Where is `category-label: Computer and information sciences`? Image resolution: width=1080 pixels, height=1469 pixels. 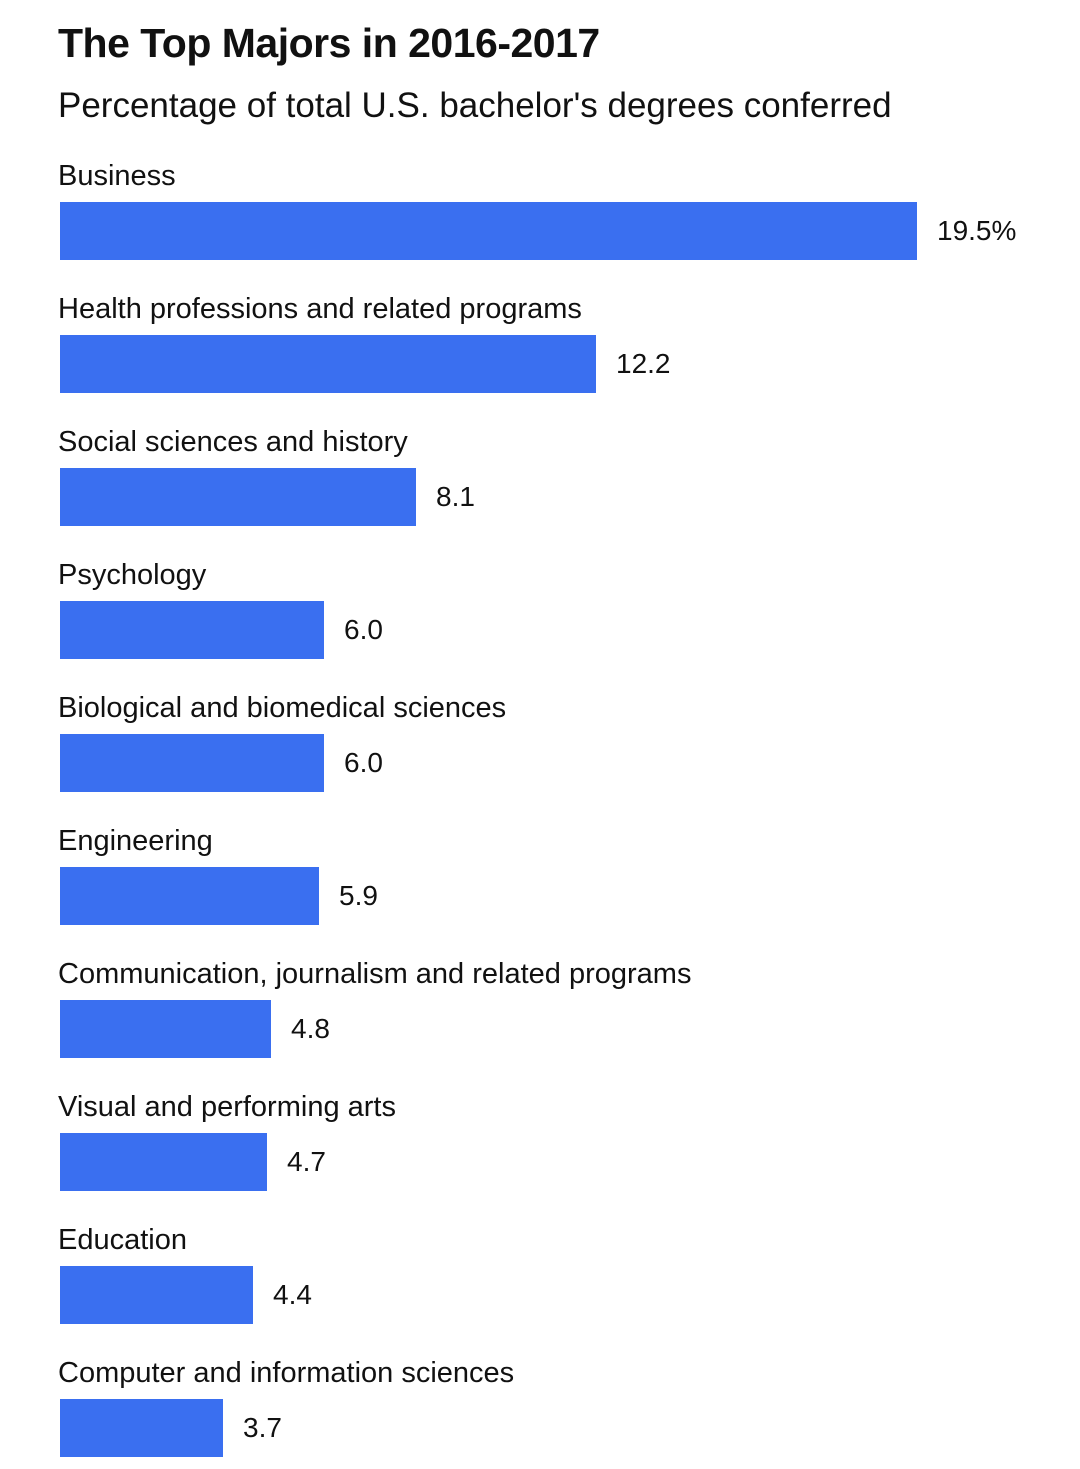 category-label: Computer and information sciences is located at coordinates (286, 1373).